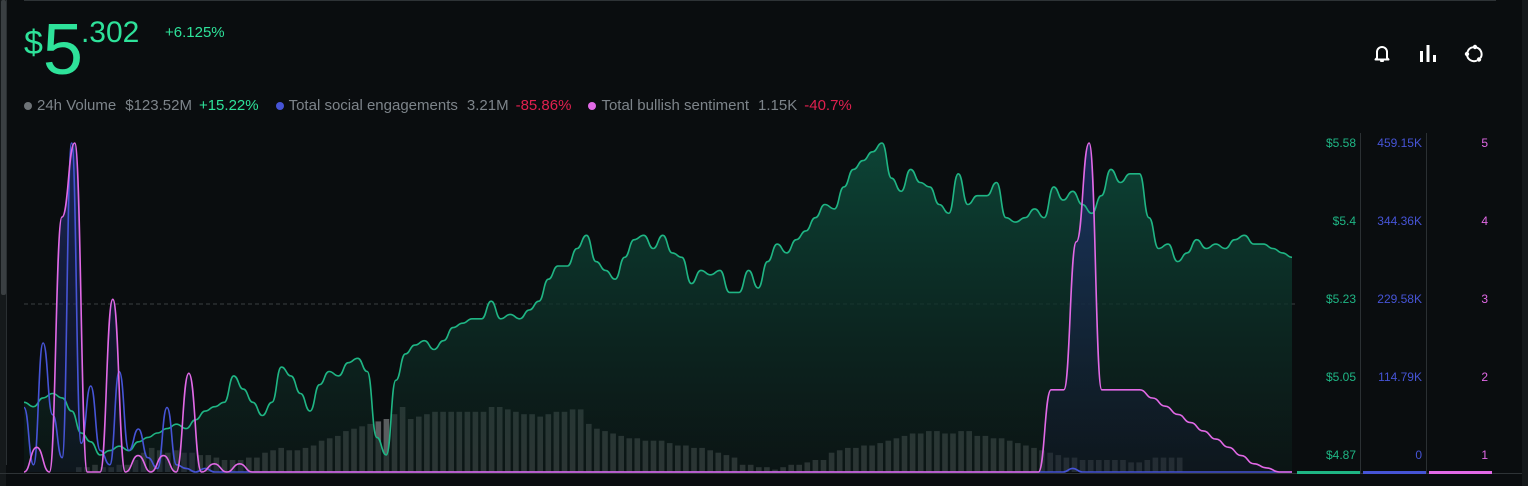  What do you see at coordinates (592, 105) in the screenshot?
I see `legend-dot-bullish` at bounding box center [592, 105].